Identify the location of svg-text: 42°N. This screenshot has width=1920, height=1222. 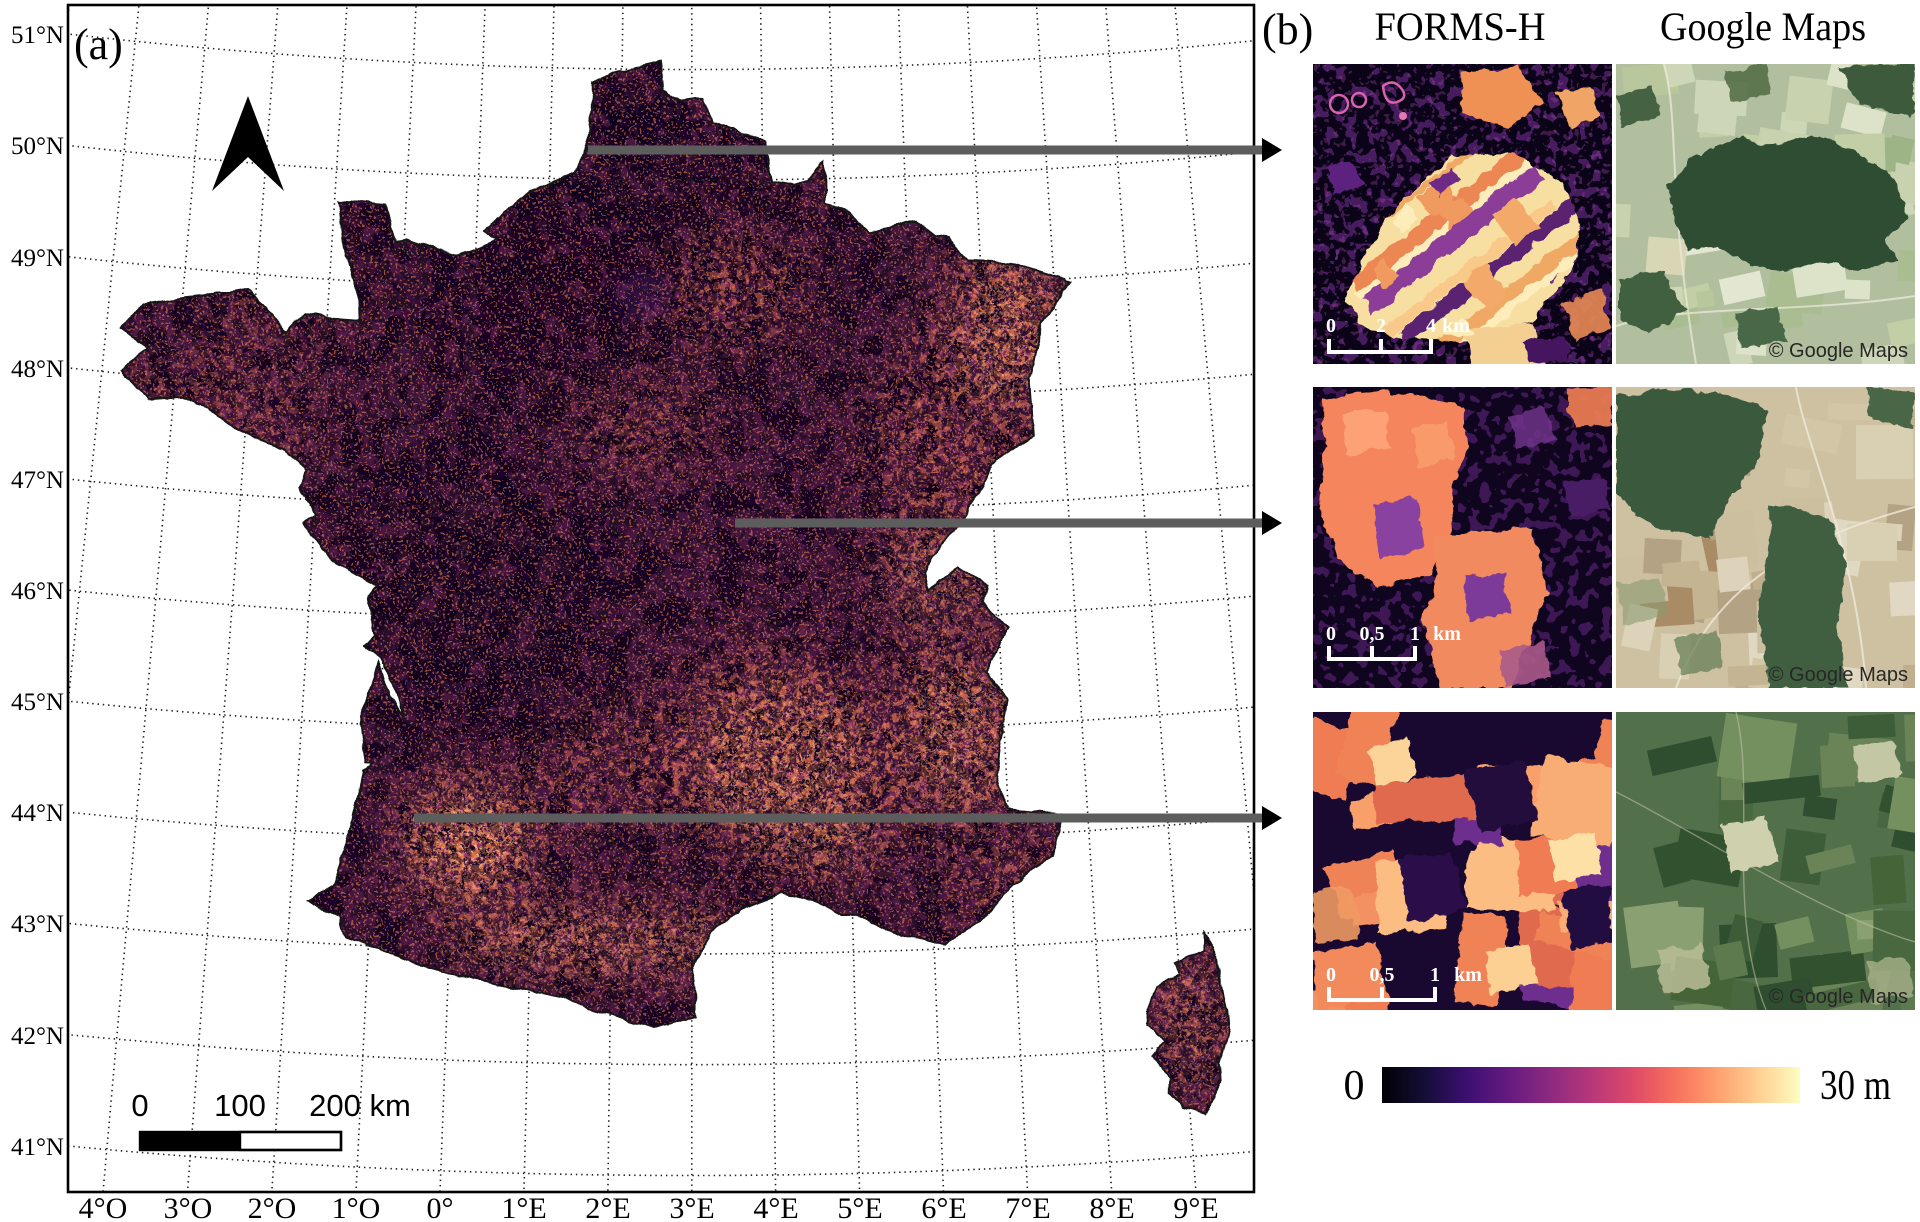
(37, 1036).